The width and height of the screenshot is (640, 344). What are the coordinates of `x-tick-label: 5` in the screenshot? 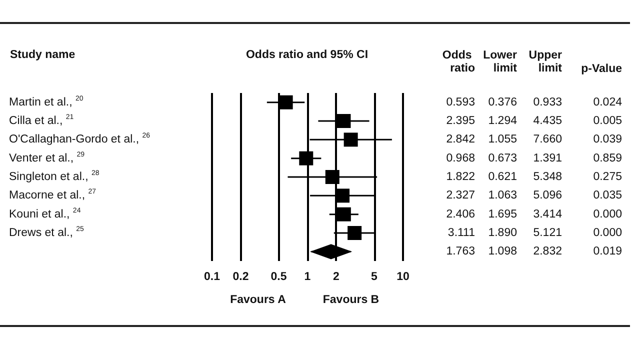 It's located at (374, 277).